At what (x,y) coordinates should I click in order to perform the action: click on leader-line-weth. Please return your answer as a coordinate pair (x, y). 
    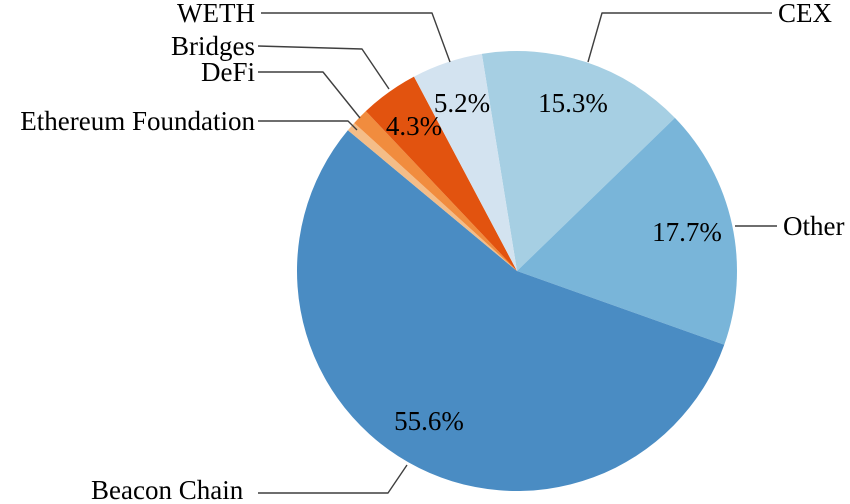
    Looking at the image, I should click on (356, 37).